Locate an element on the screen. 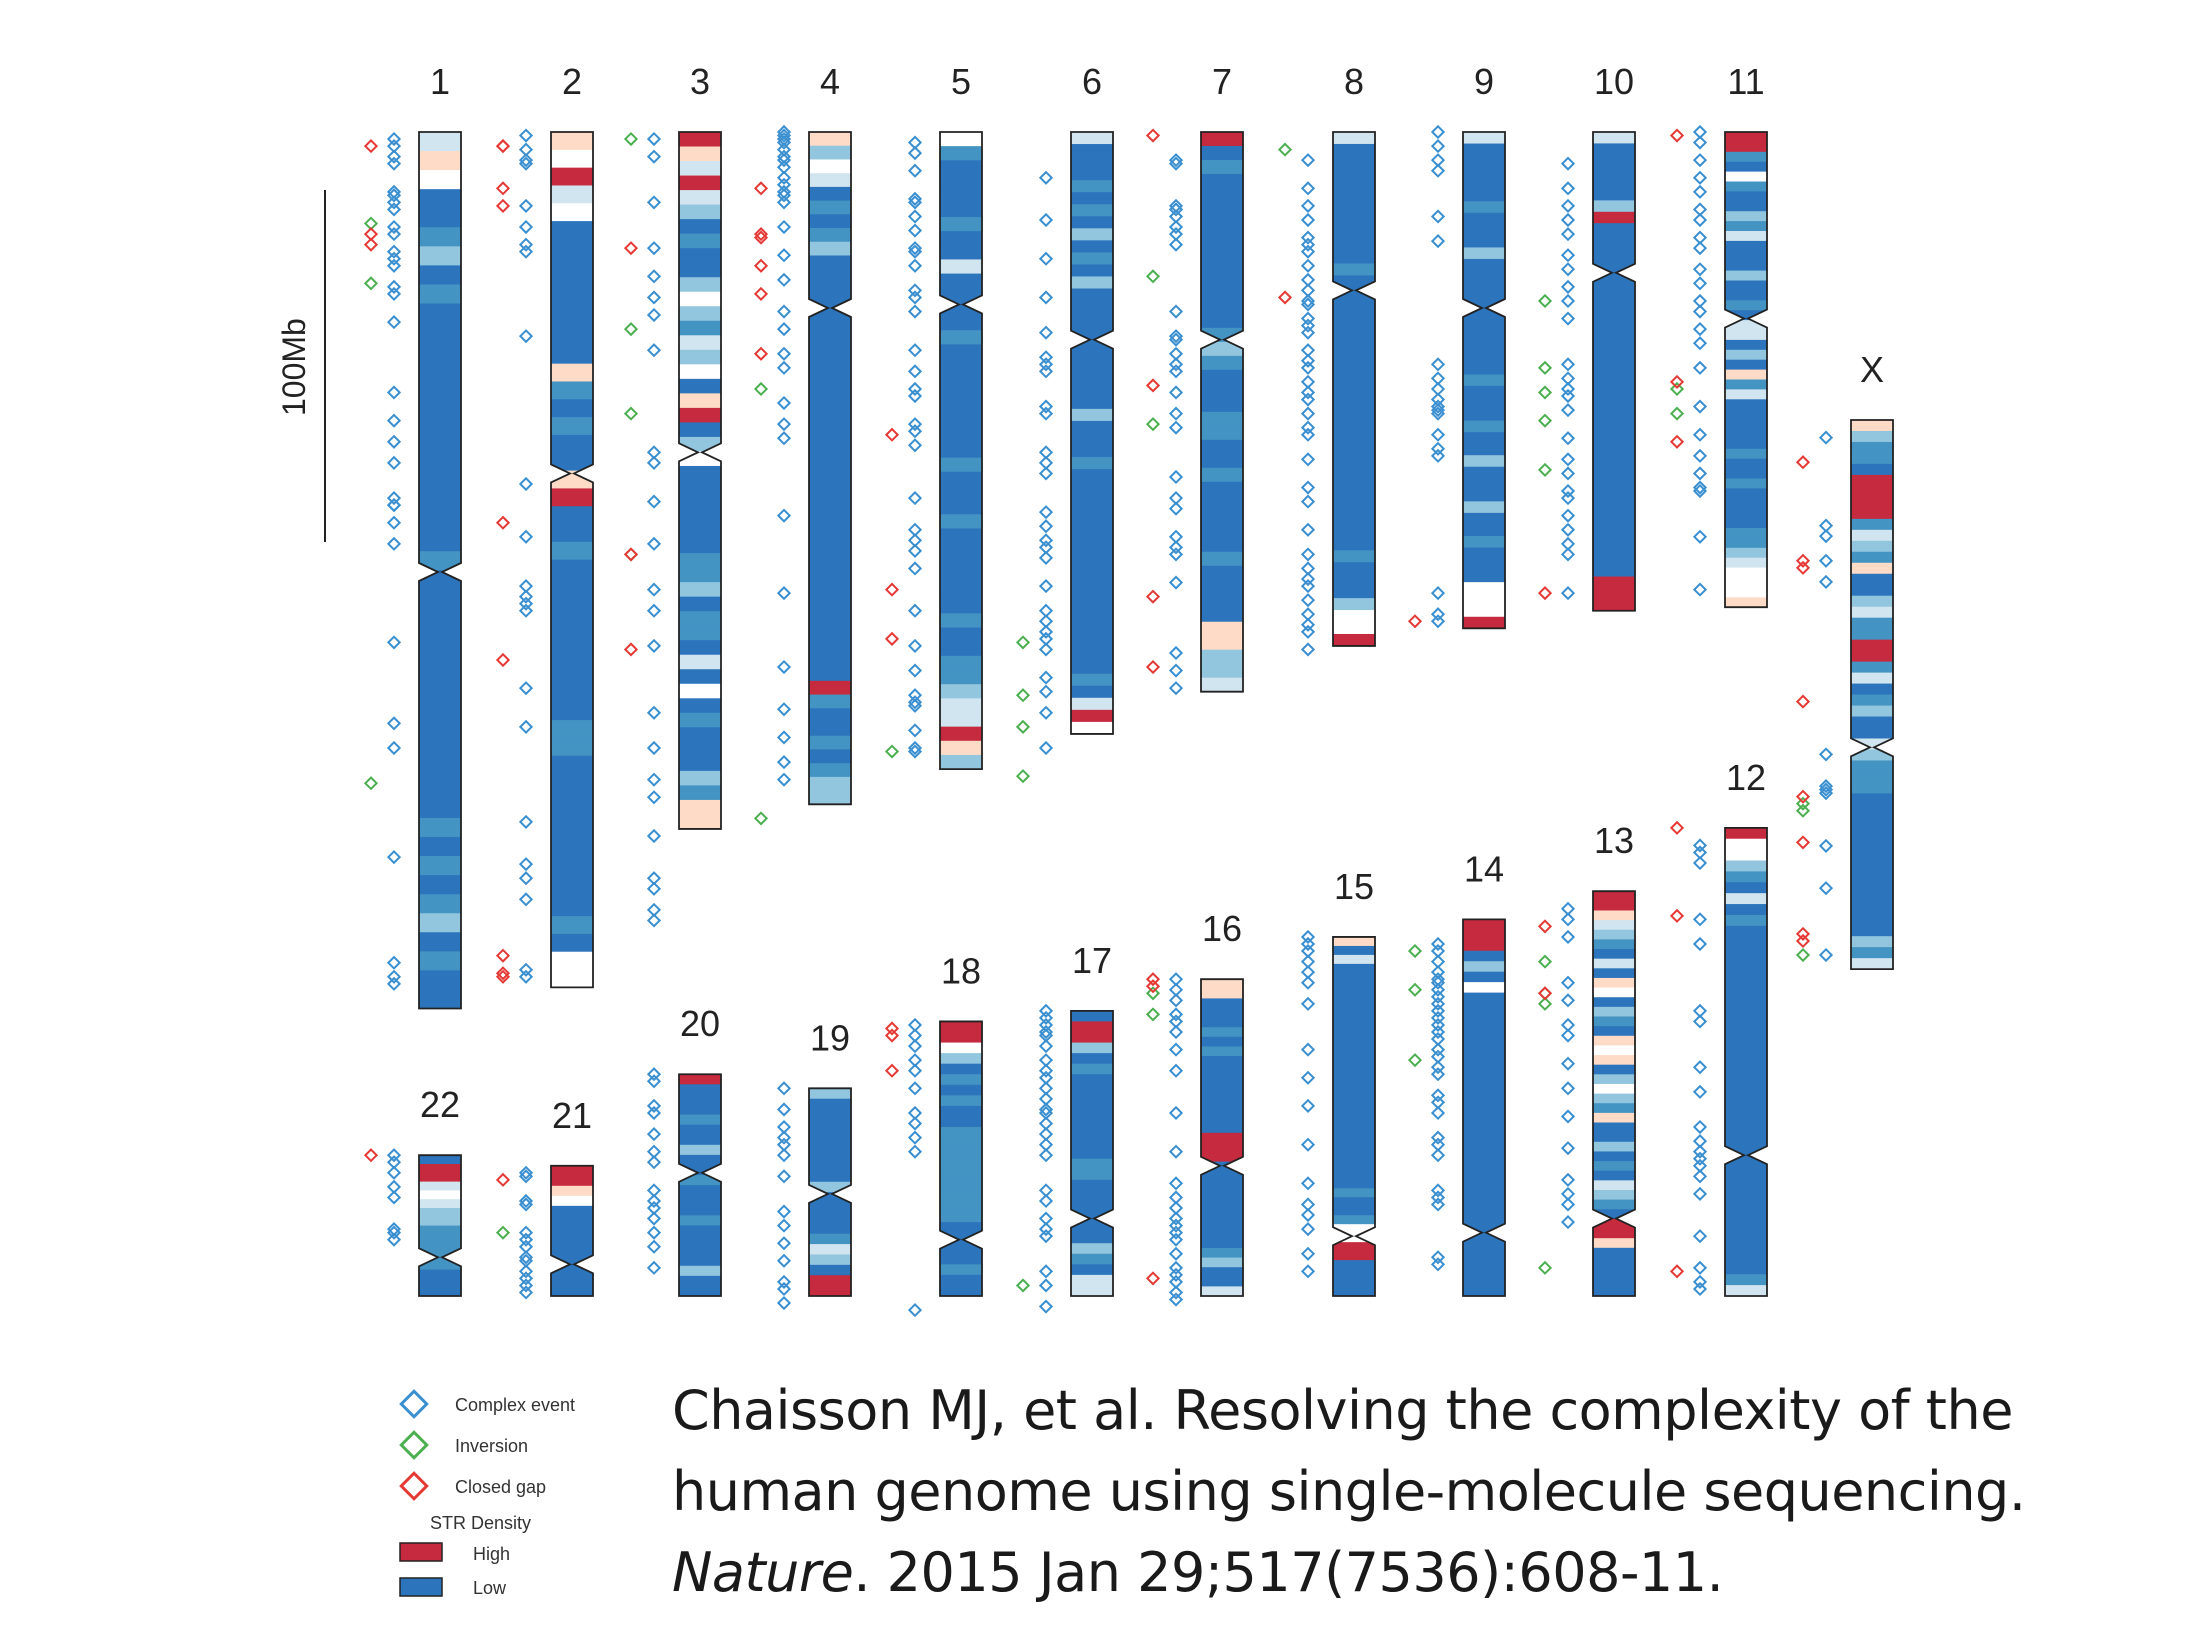  chromosome-17-bands is located at coordinates (1092, 1153).